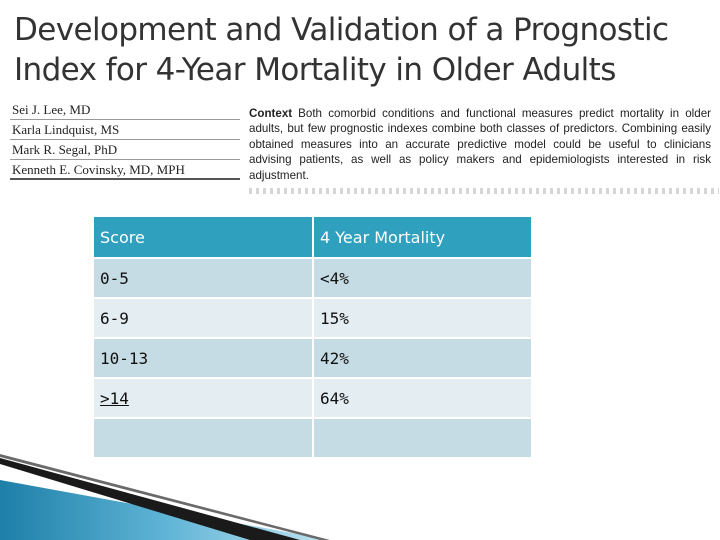 This screenshot has height=540, width=720. What do you see at coordinates (422, 358) in the screenshot?
I see `mortality-cell: 42%` at bounding box center [422, 358].